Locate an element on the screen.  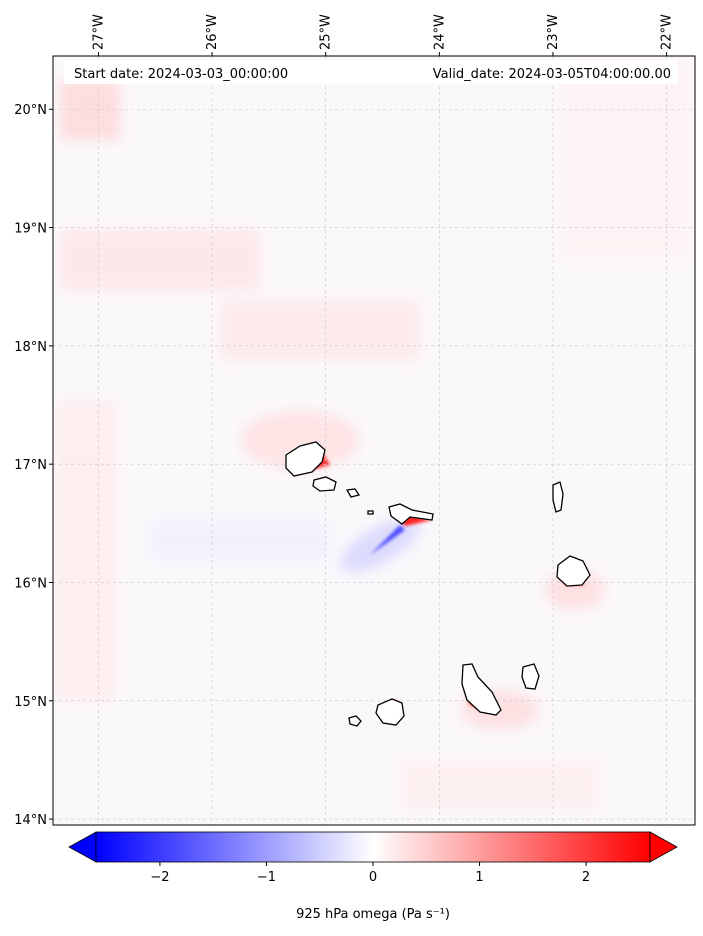
colorbar-tick-label: 1 is located at coordinates (479, 877).